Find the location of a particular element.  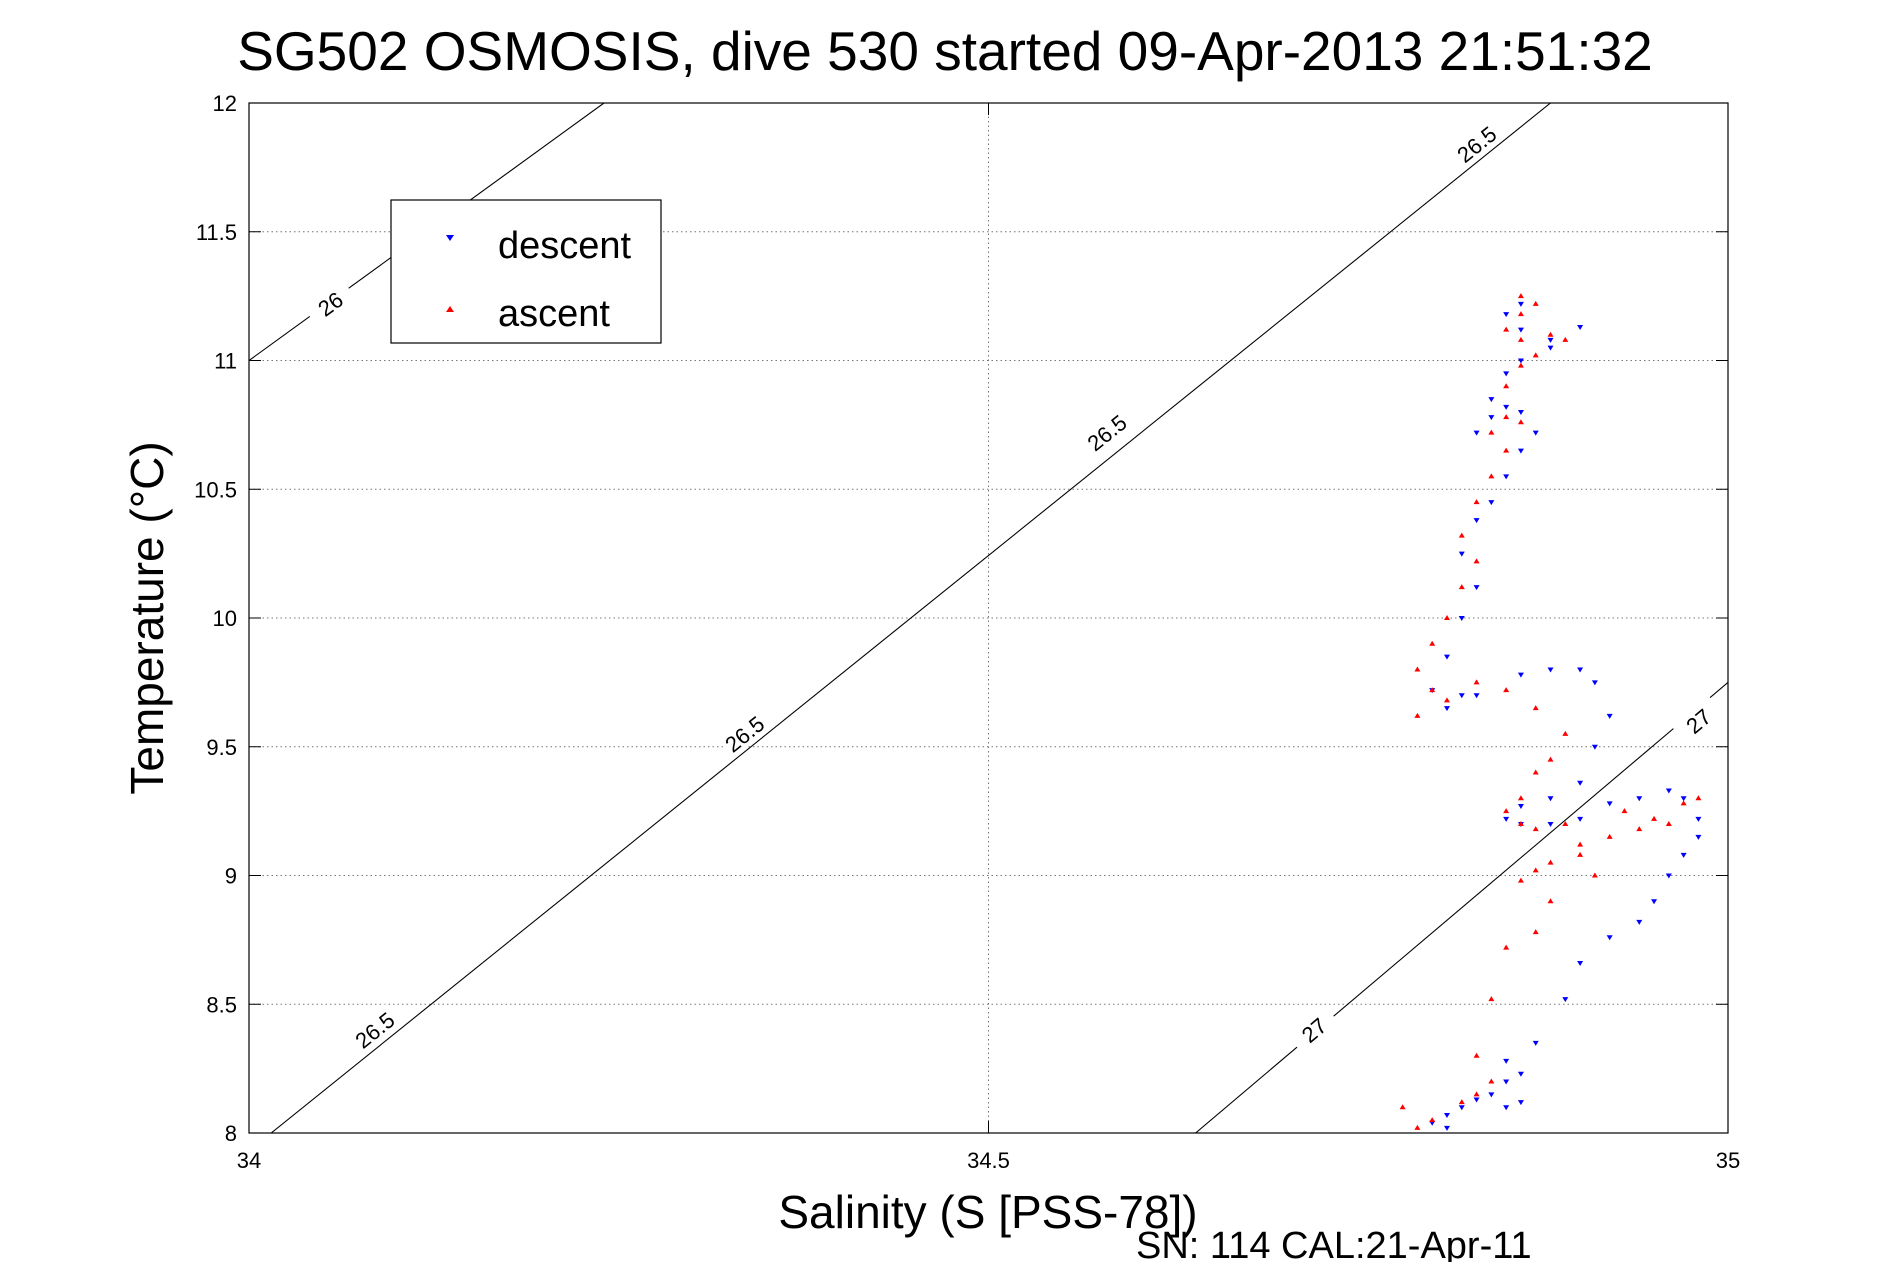

y-tick-label: 8 is located at coordinates (231, 1133).